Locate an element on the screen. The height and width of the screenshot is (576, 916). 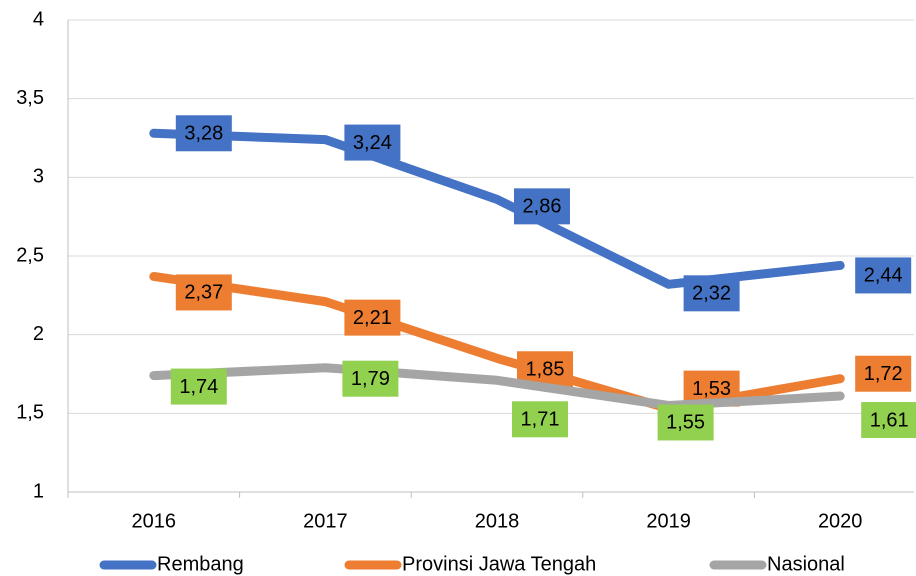
data-label: 3,28 is located at coordinates (203, 134).